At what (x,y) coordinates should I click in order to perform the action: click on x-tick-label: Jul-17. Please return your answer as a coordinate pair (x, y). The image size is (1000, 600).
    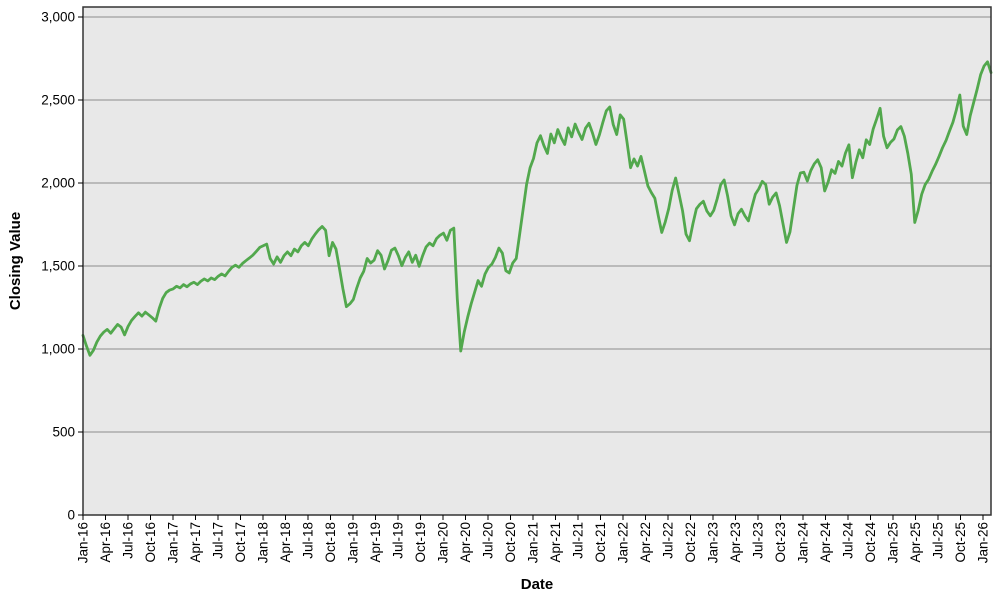
    Looking at the image, I should click on (218, 540).